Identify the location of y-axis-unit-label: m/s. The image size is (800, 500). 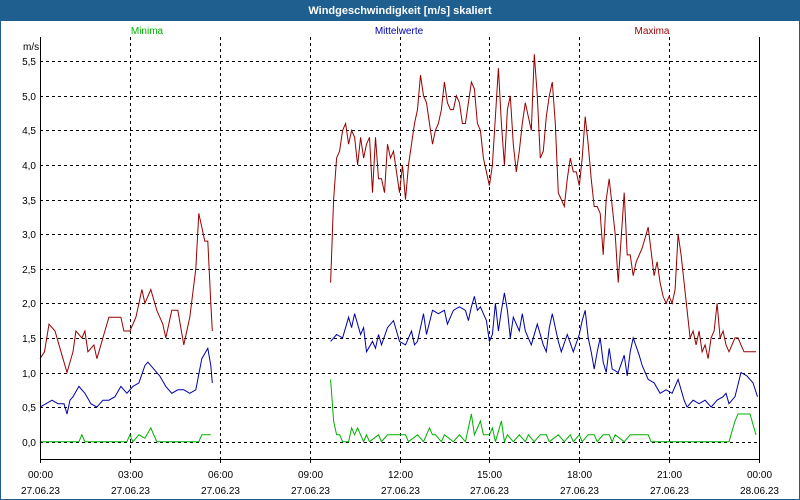
(31, 47).